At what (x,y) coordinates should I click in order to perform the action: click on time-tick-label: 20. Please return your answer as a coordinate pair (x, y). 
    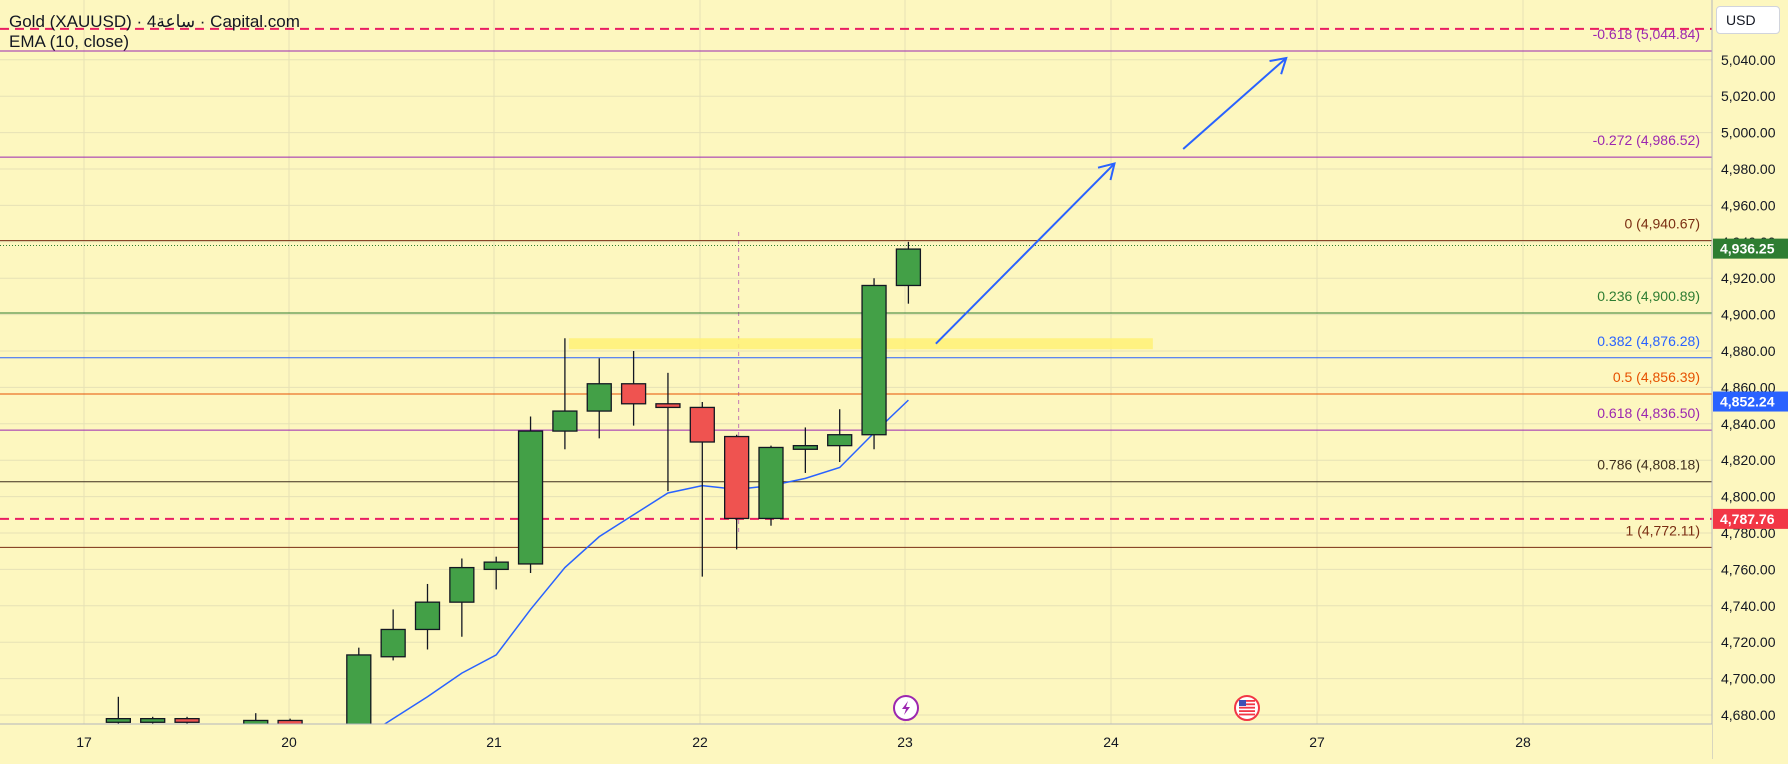
    Looking at the image, I should click on (289, 742).